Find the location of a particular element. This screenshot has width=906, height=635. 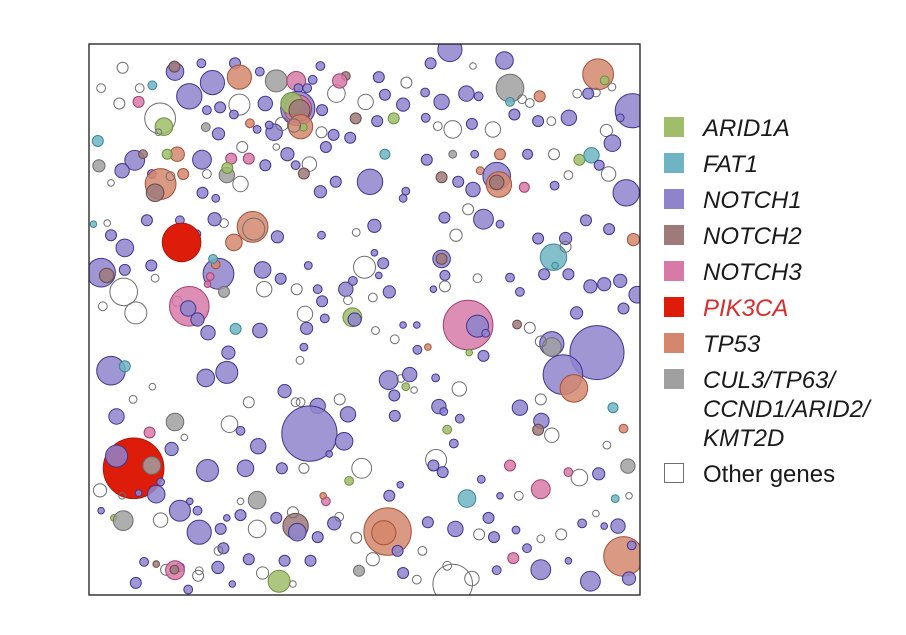

legend-swatch-arid1a is located at coordinates (674, 127).